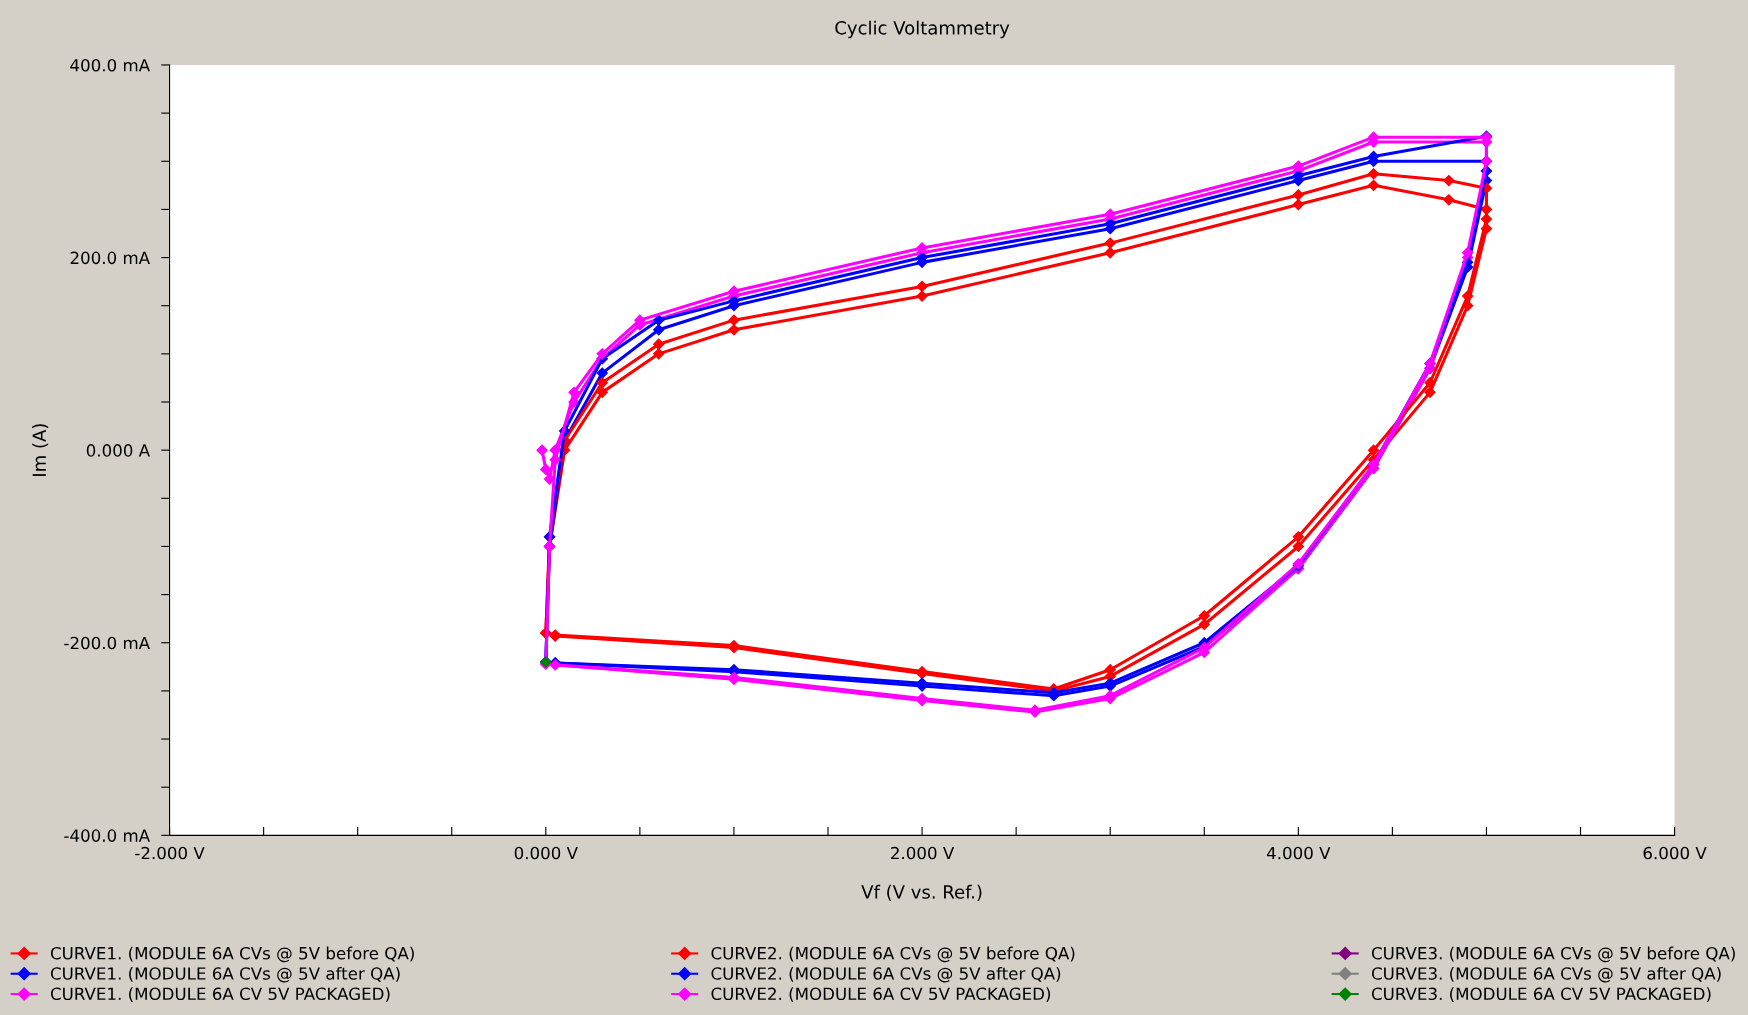 This screenshot has width=1748, height=1015. Describe the element at coordinates (922, 29) in the screenshot. I see `chart-title: Cyclic Voltammetry` at that location.